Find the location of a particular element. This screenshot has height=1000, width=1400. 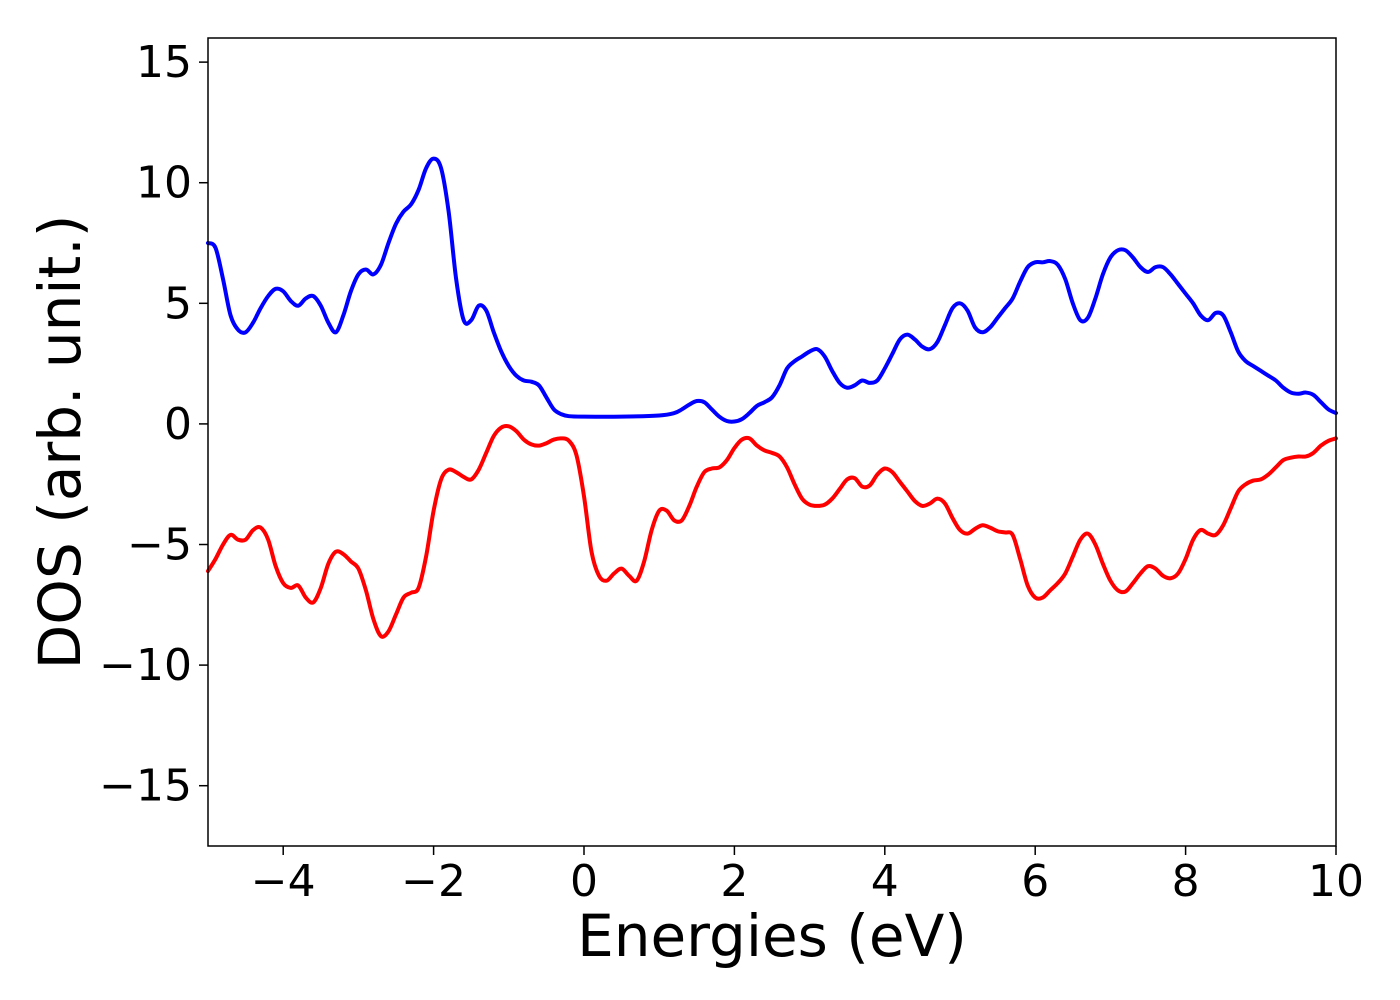

x-tick-label: −4 is located at coordinates (283, 881).